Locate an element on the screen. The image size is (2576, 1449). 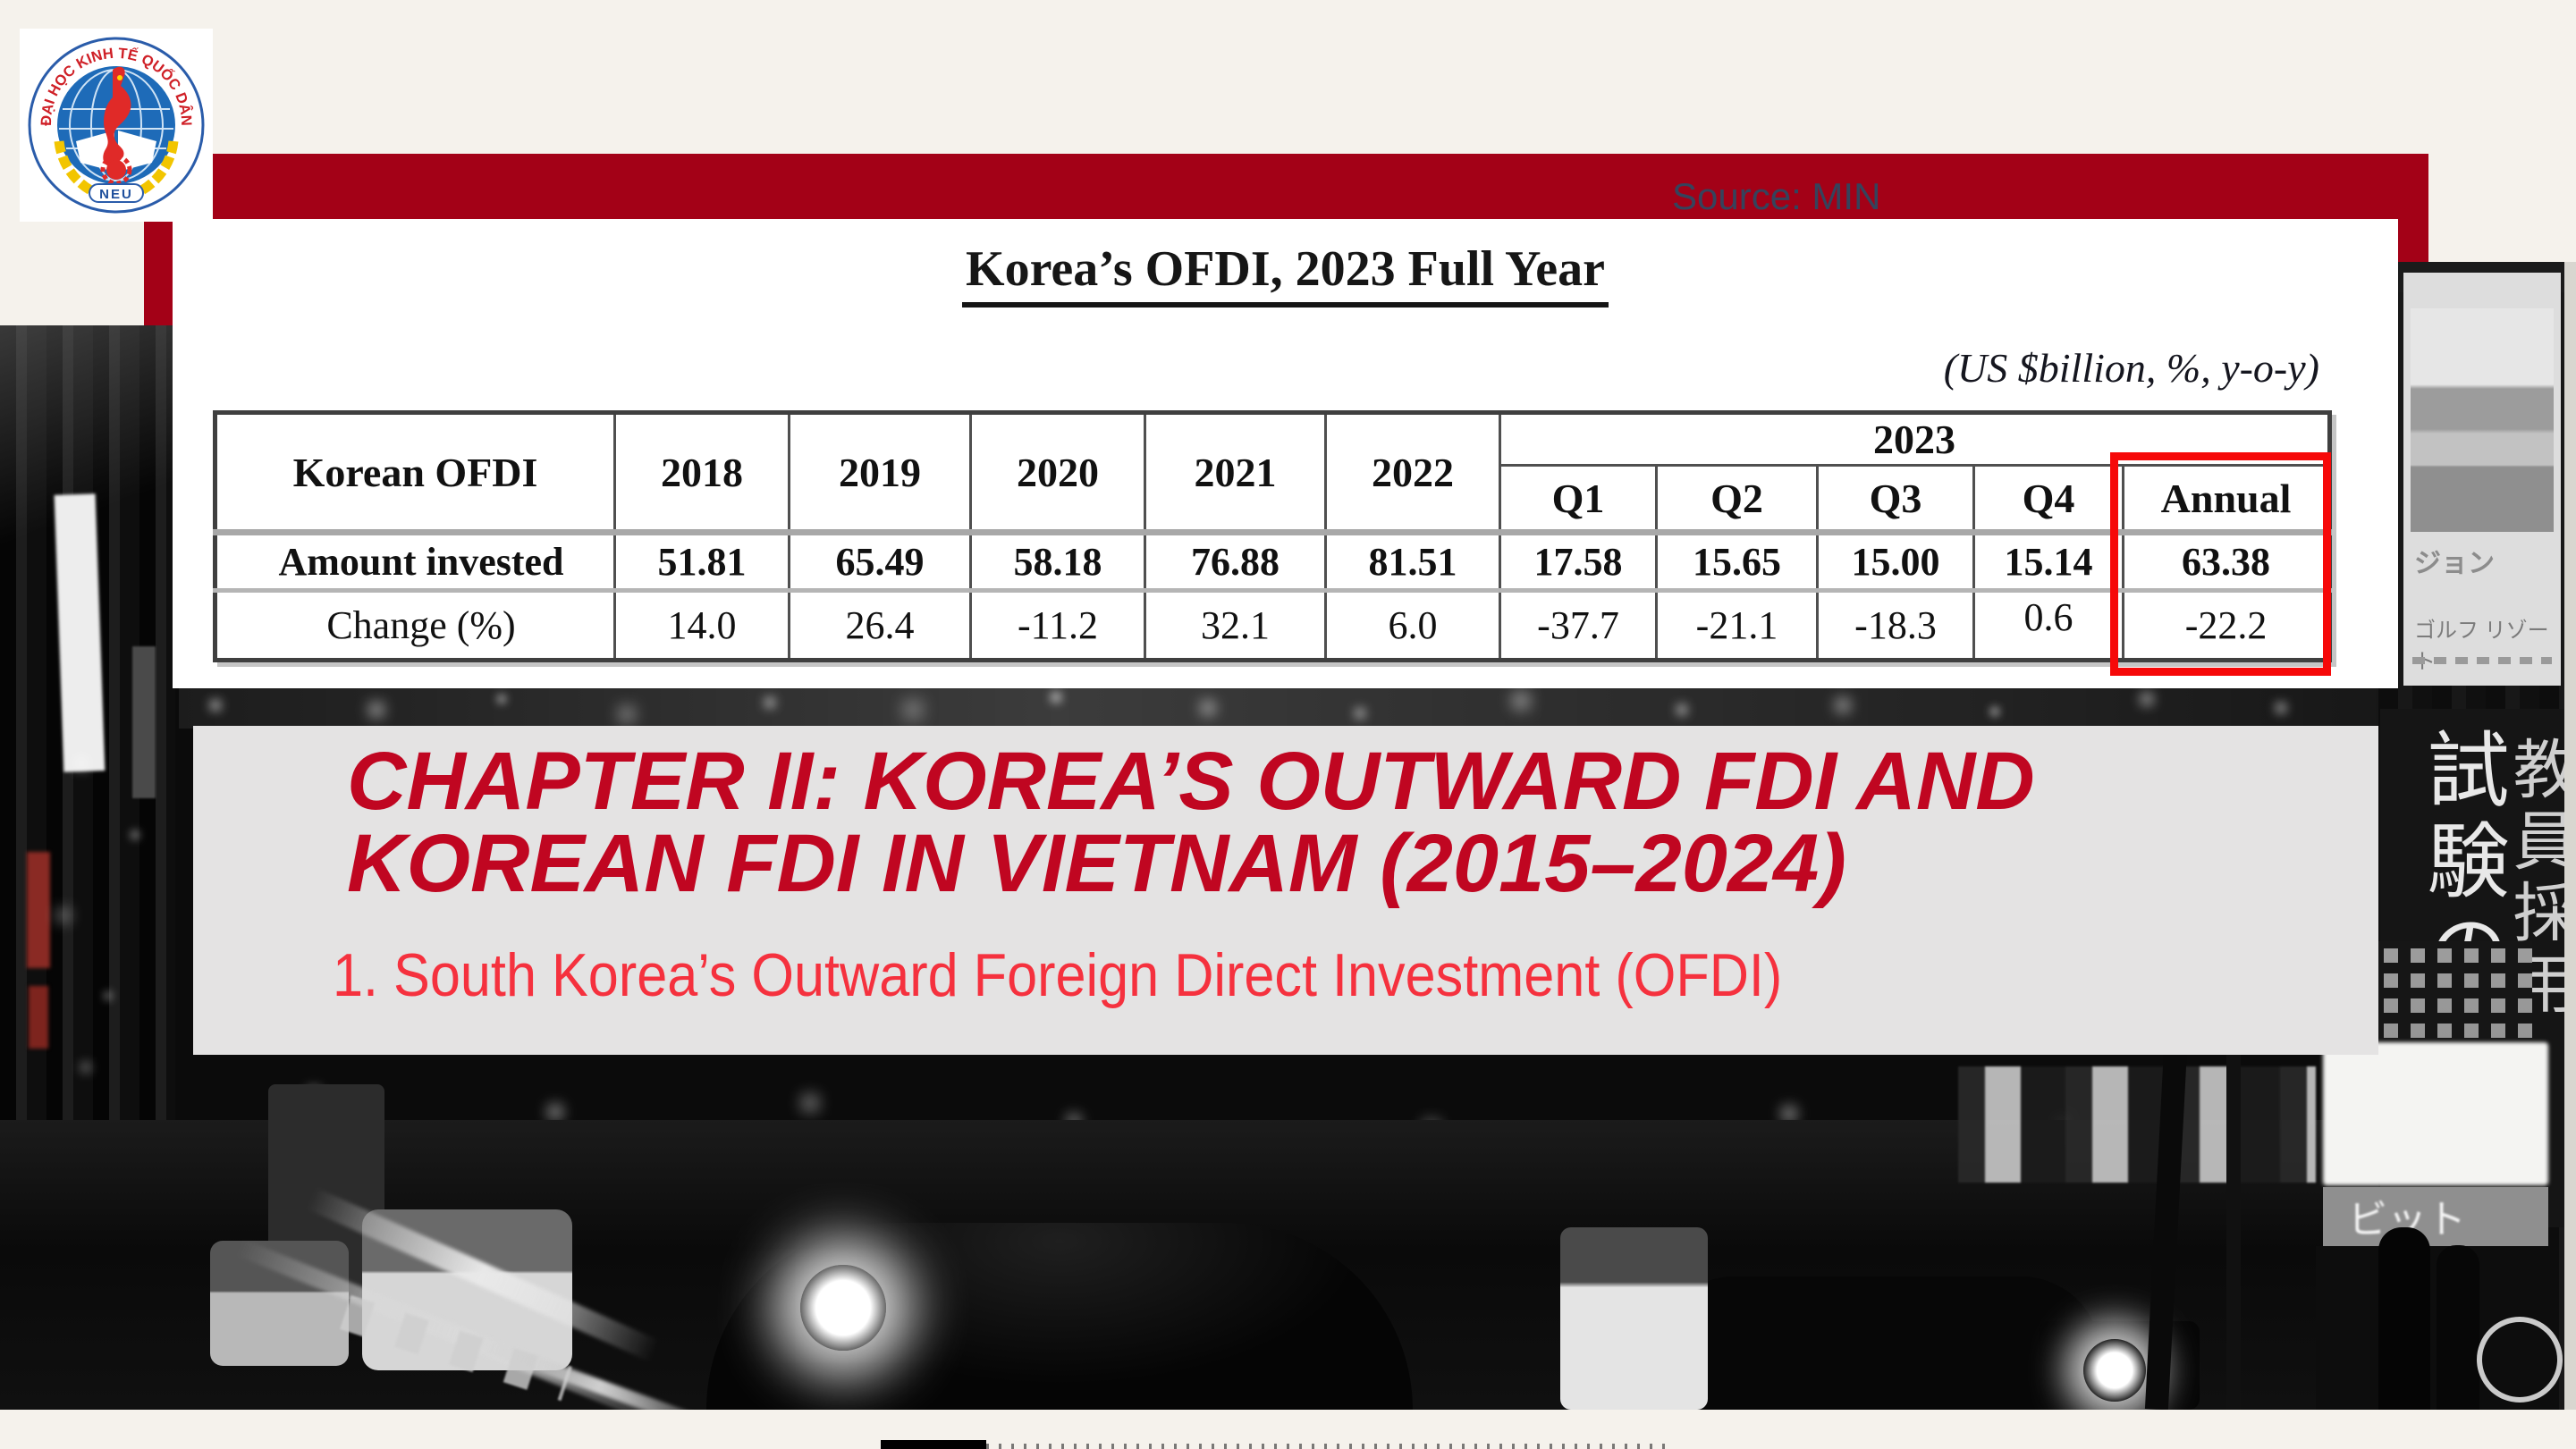
photo-car-silhouette is located at coordinates (1877, 1343).